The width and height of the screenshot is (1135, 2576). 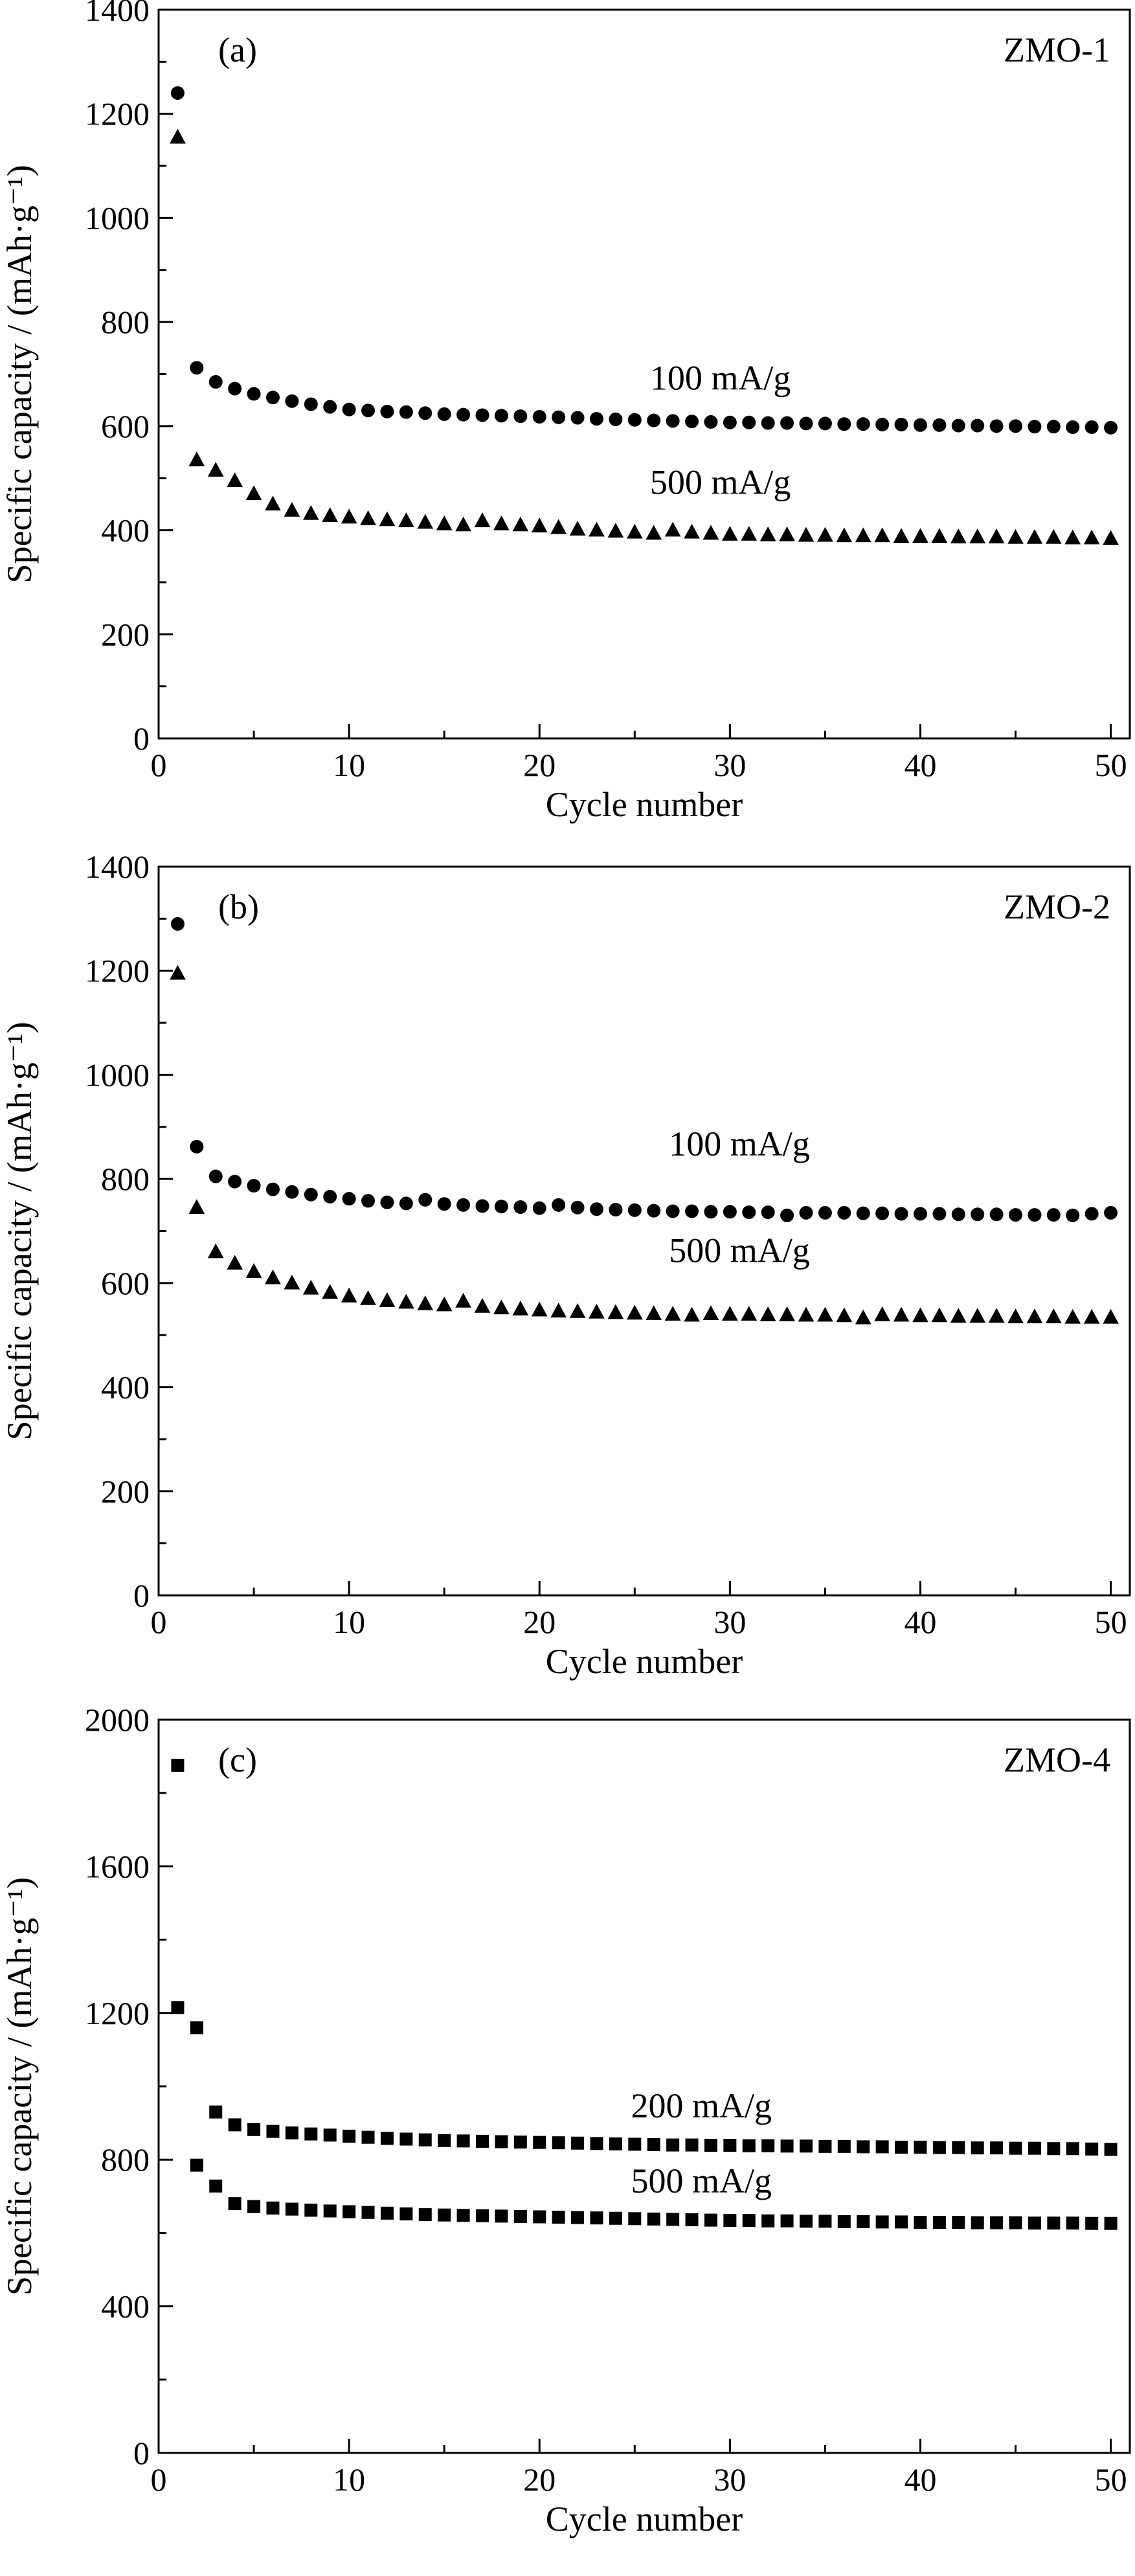 I want to click on sample-label: ZMO-2, so click(x=1057, y=907).